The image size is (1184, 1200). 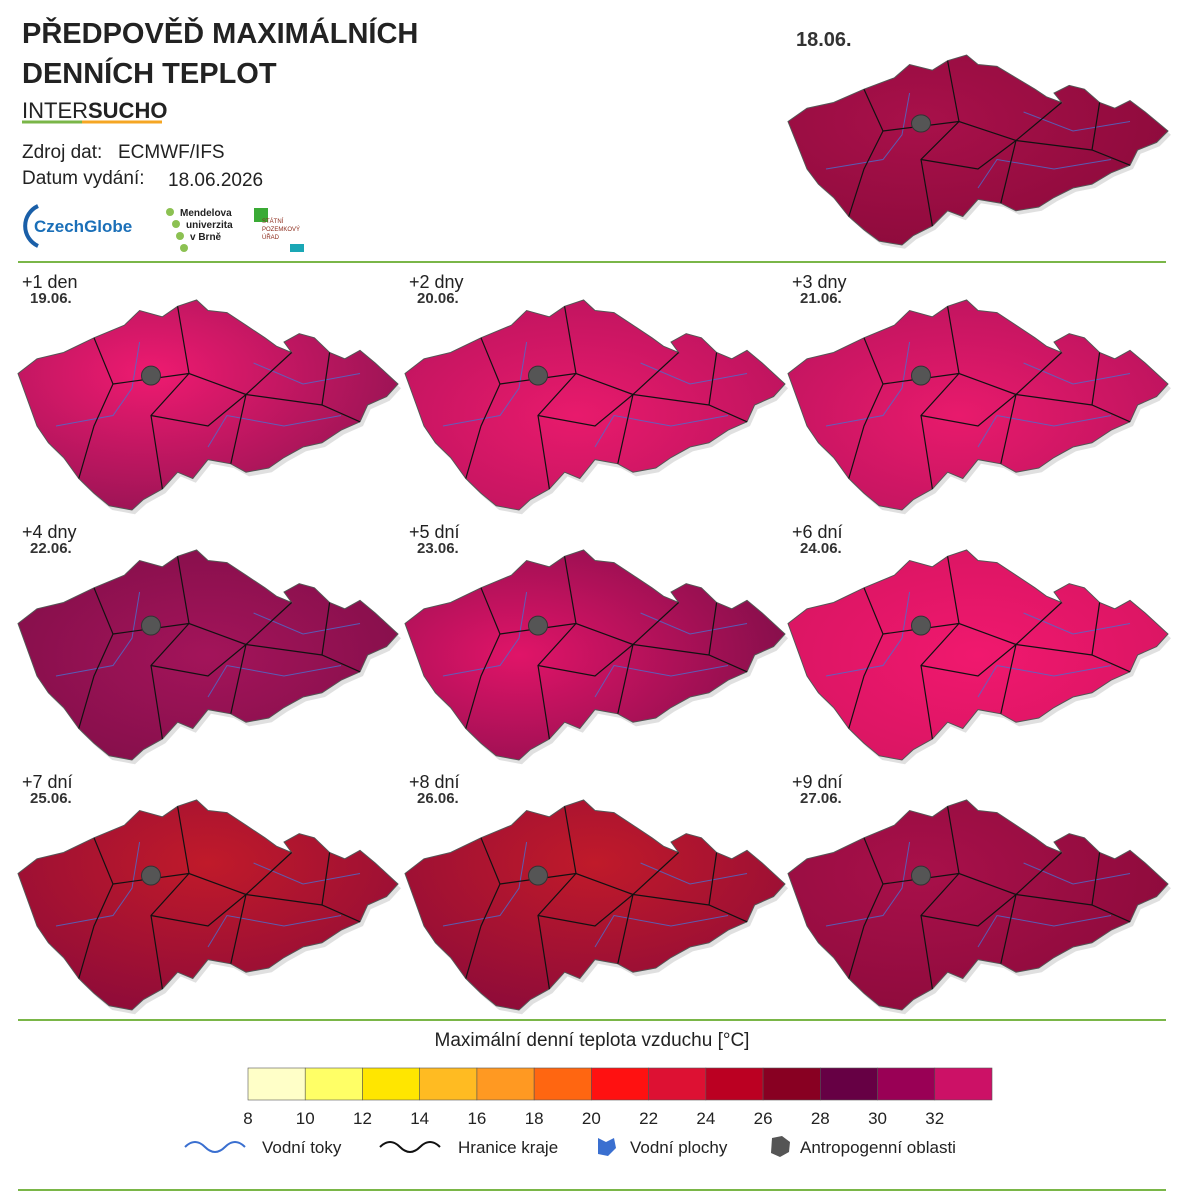 What do you see at coordinates (476, 1118) in the screenshot?
I see `legend-tick: 16` at bounding box center [476, 1118].